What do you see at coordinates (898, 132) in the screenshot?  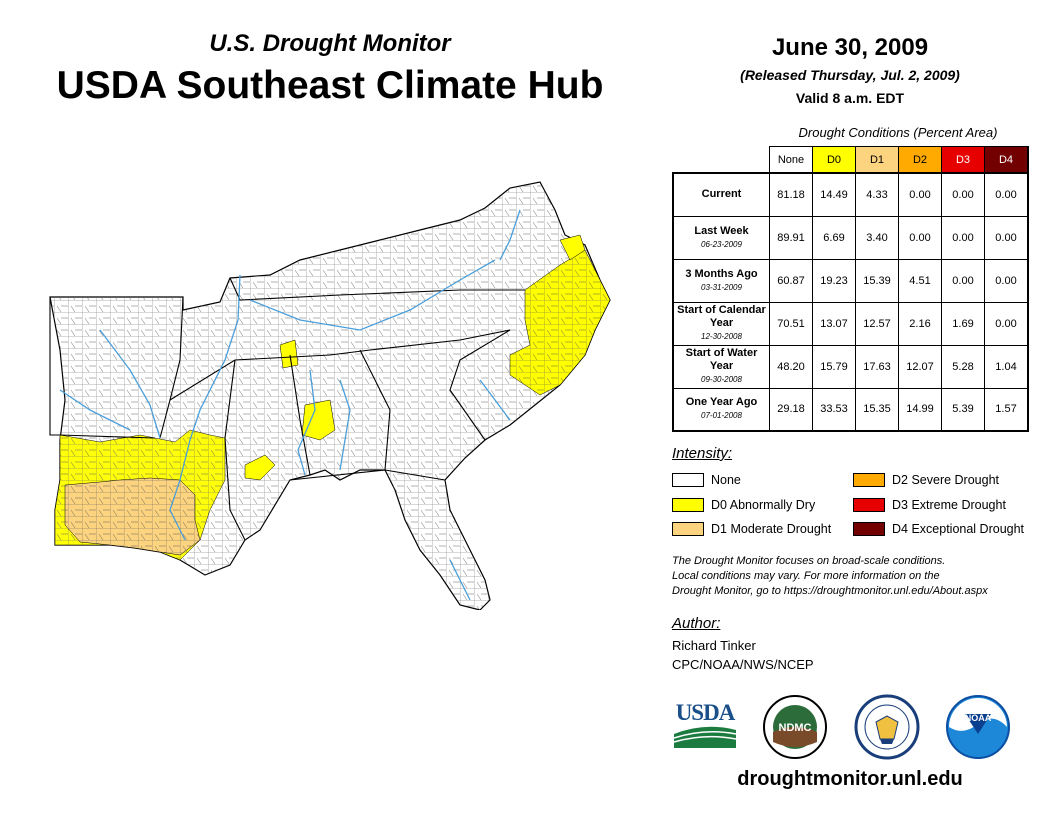 I see `table-caption: Drought Conditions (Percent Area)` at bounding box center [898, 132].